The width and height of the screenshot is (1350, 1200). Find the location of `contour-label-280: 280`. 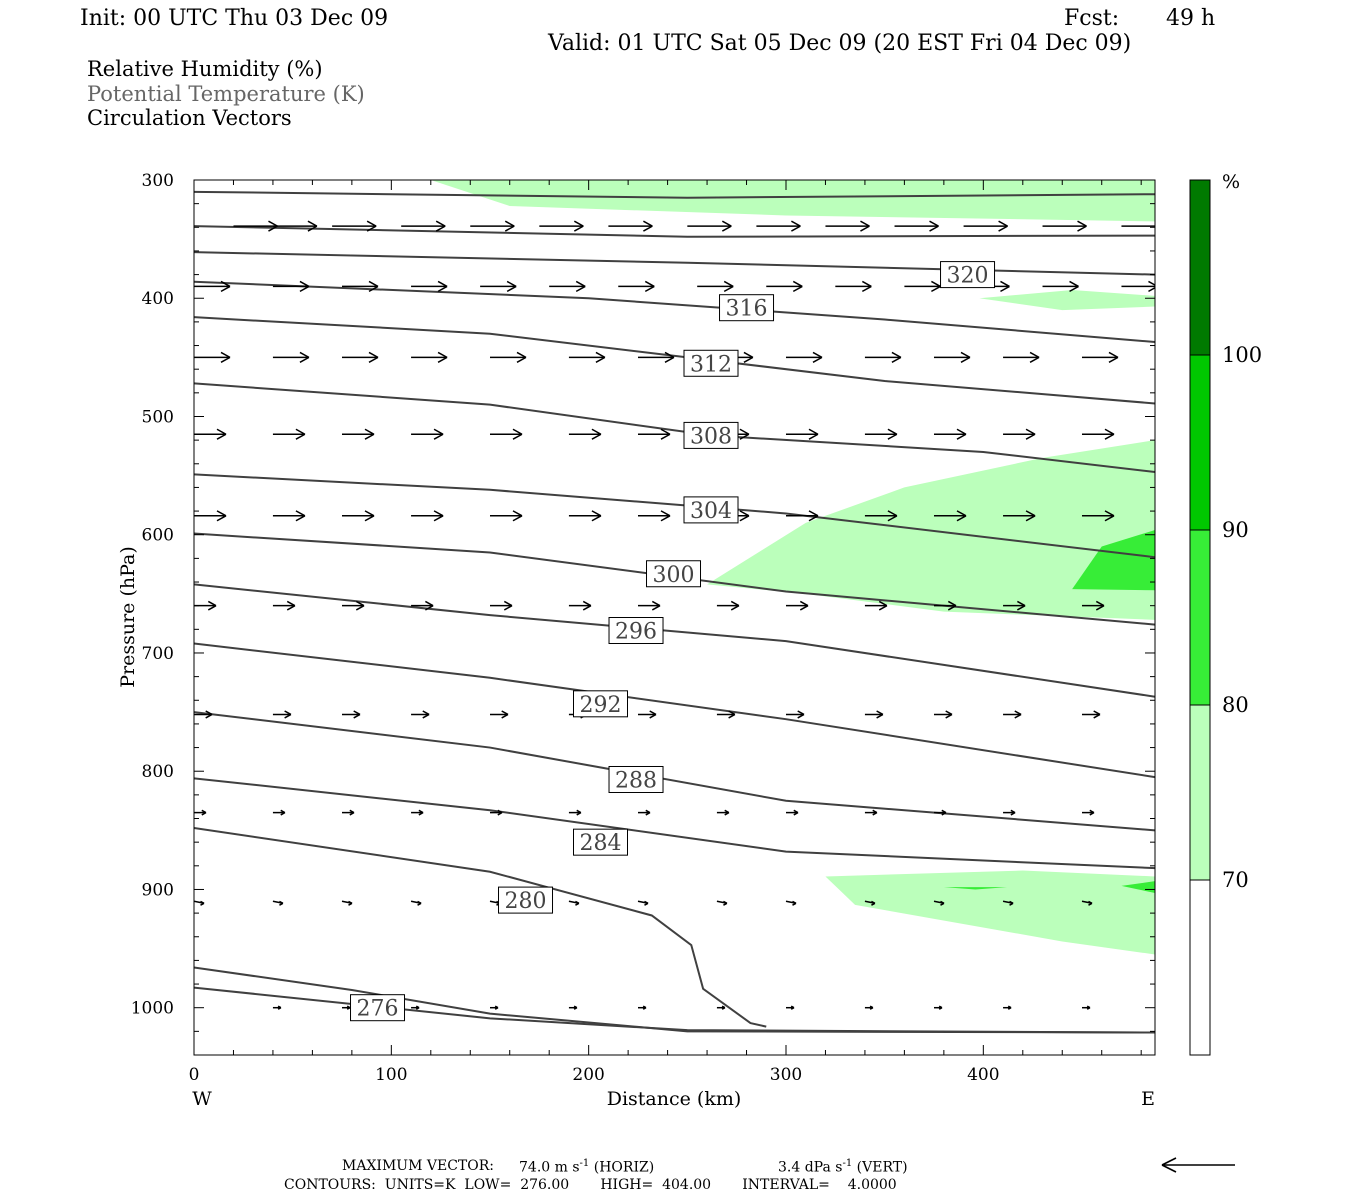

contour-label-280: 280 is located at coordinates (526, 900).